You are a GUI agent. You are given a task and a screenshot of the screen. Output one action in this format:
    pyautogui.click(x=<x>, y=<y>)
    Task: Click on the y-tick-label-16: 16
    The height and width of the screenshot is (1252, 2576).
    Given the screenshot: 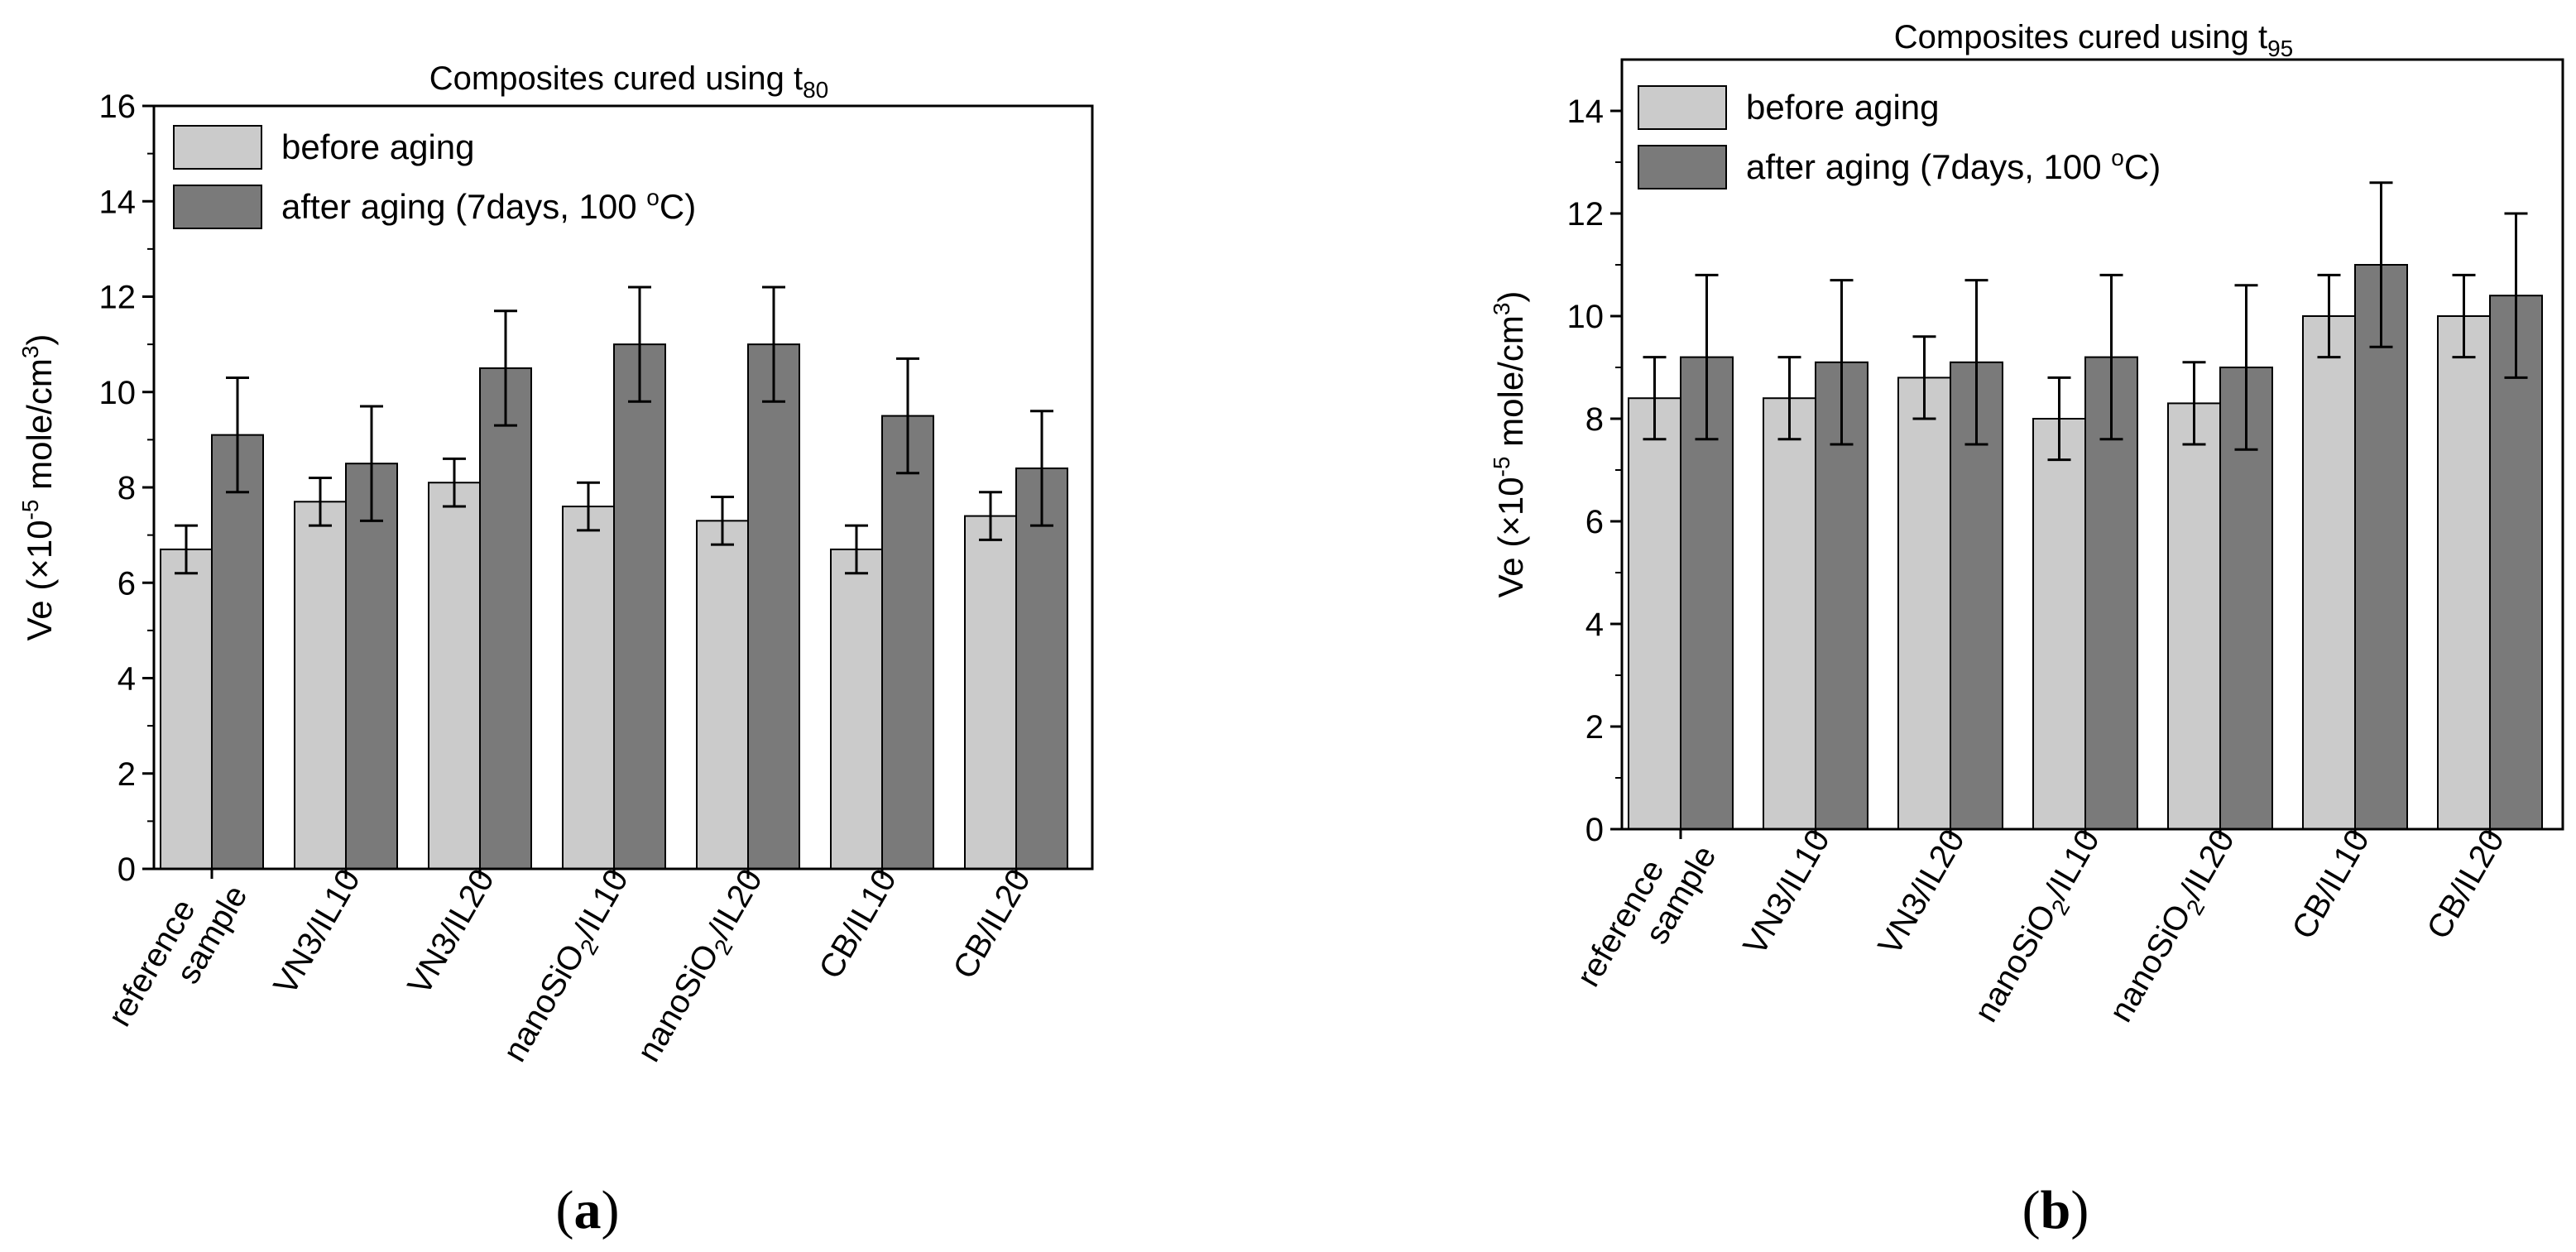 What is the action you would take?
    pyautogui.click(x=118, y=107)
    